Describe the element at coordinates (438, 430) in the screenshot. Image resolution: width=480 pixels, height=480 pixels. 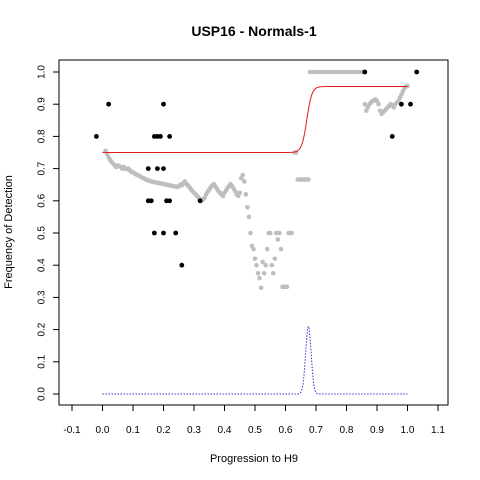
I see `x-tick-label: 1.1` at that location.